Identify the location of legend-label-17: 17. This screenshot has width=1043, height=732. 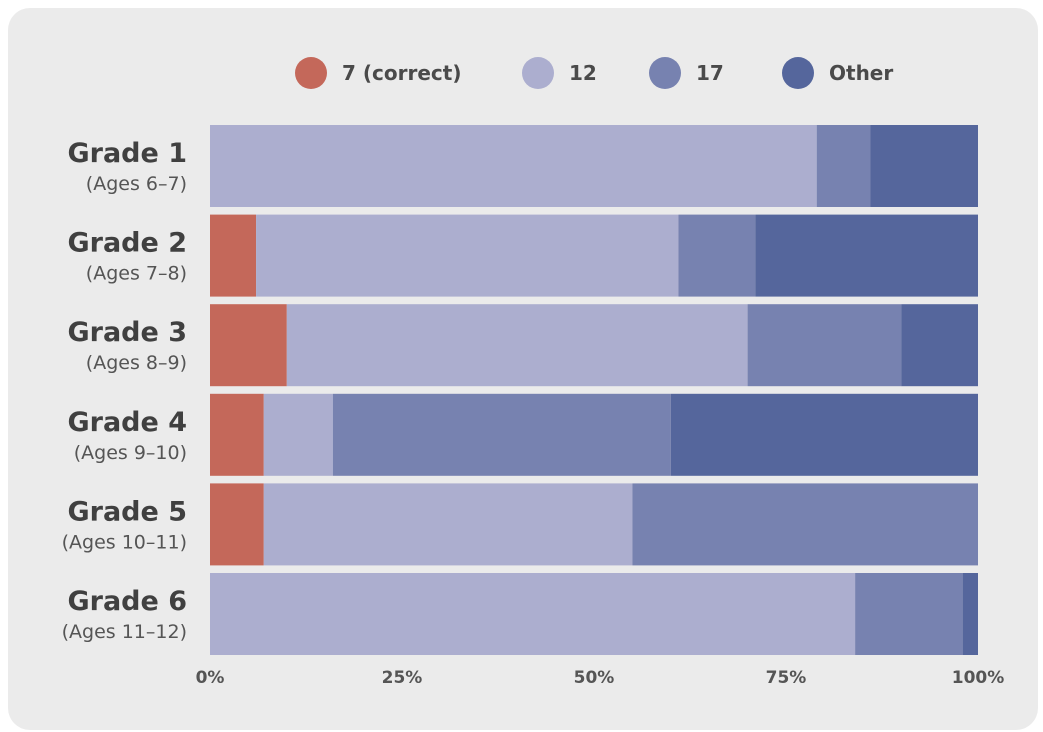
(710, 73).